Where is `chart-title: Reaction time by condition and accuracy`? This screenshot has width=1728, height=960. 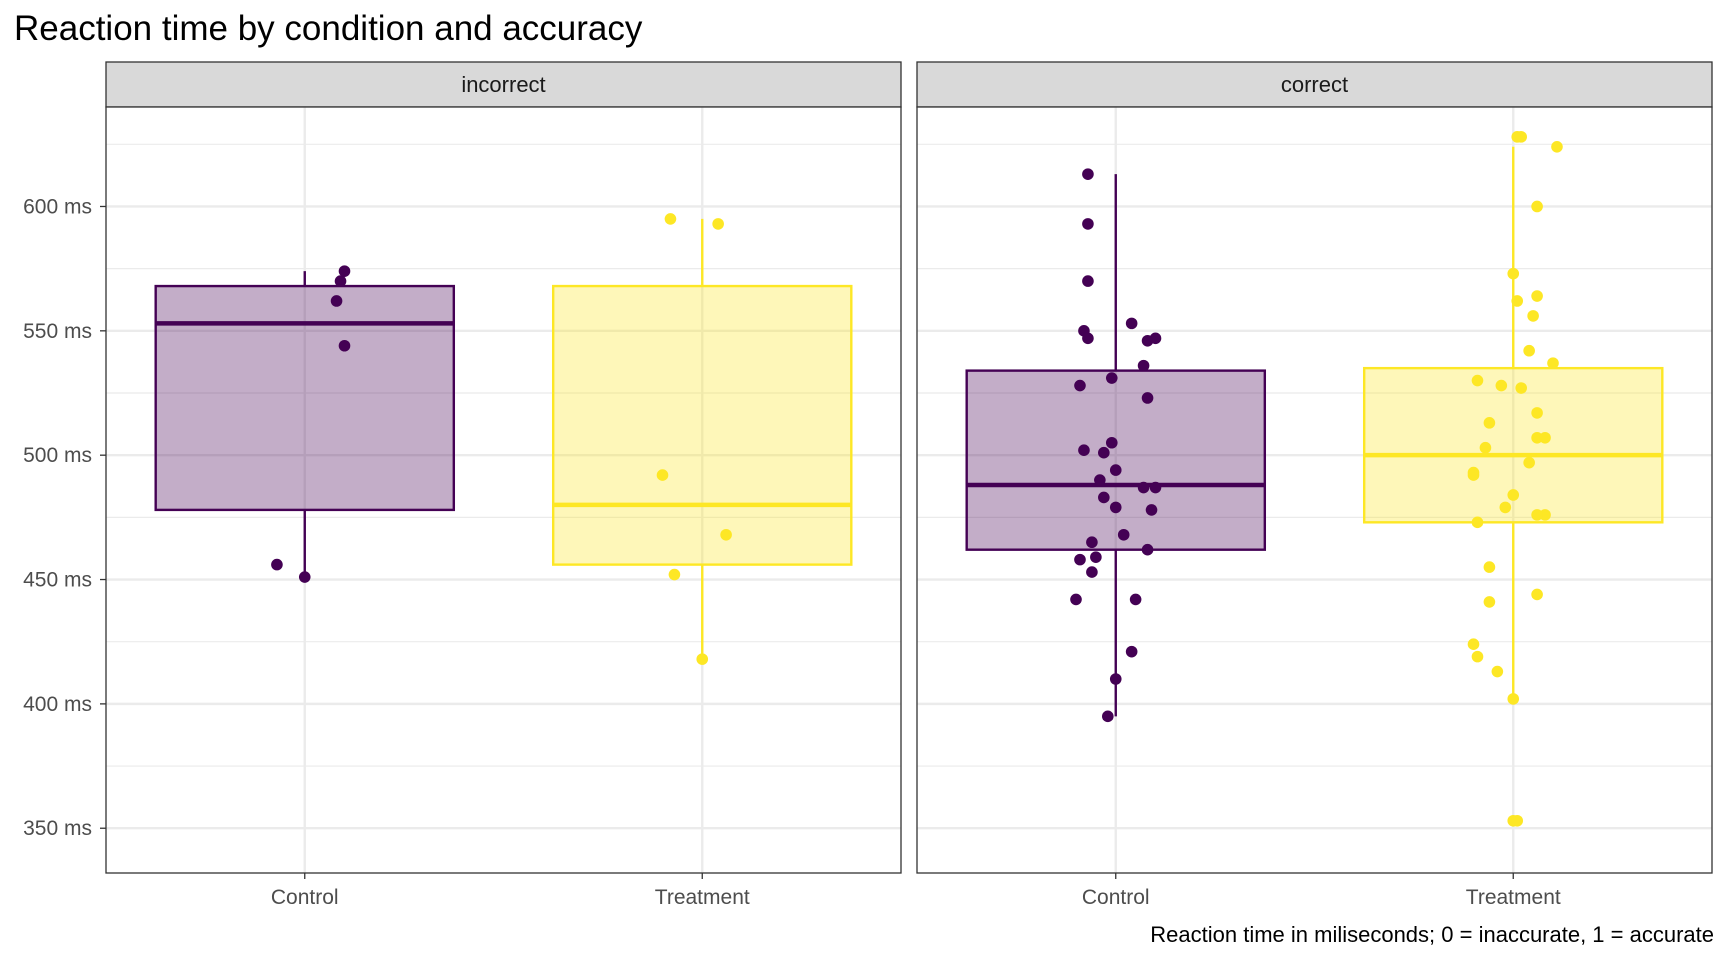 chart-title: Reaction time by condition and accuracy is located at coordinates (328, 28).